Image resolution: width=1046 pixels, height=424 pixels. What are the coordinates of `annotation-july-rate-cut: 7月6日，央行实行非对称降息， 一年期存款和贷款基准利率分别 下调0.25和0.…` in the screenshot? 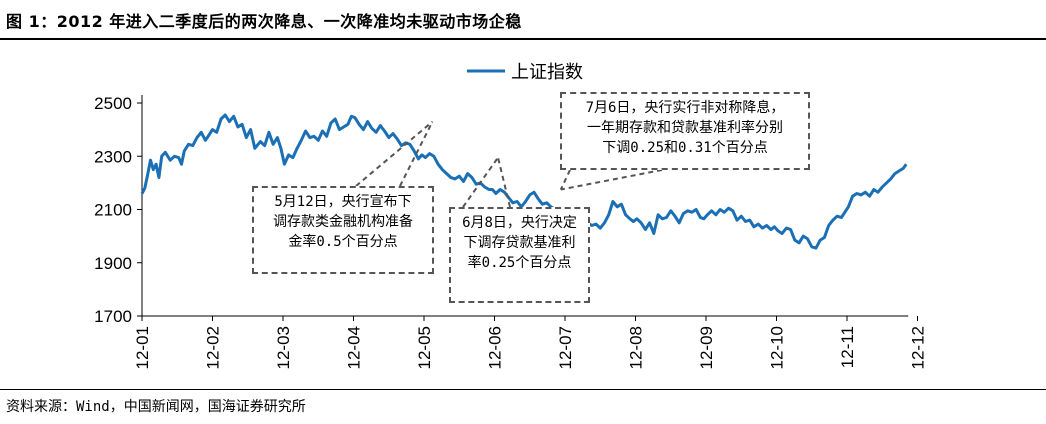 It's located at (685, 131).